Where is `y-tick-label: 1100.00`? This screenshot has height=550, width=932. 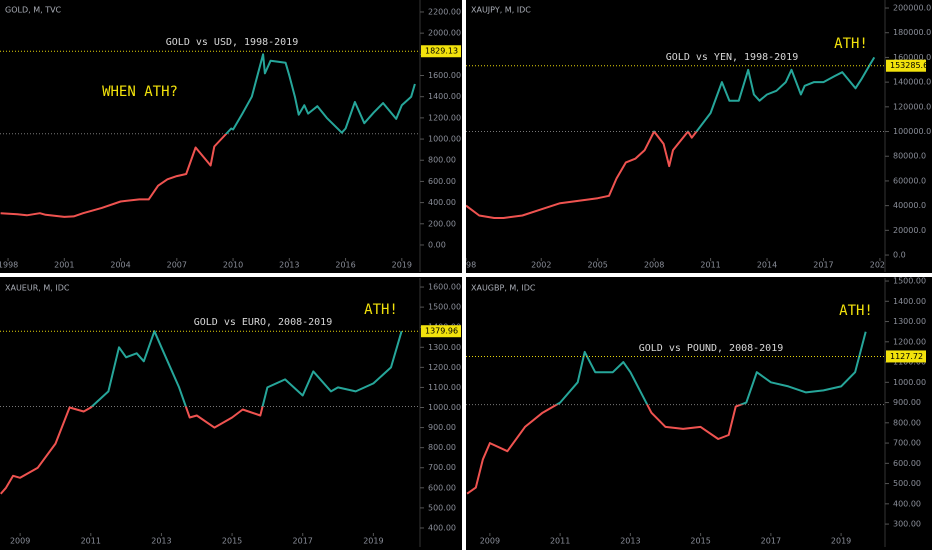 y-tick-label: 1100.00 is located at coordinates (444, 387).